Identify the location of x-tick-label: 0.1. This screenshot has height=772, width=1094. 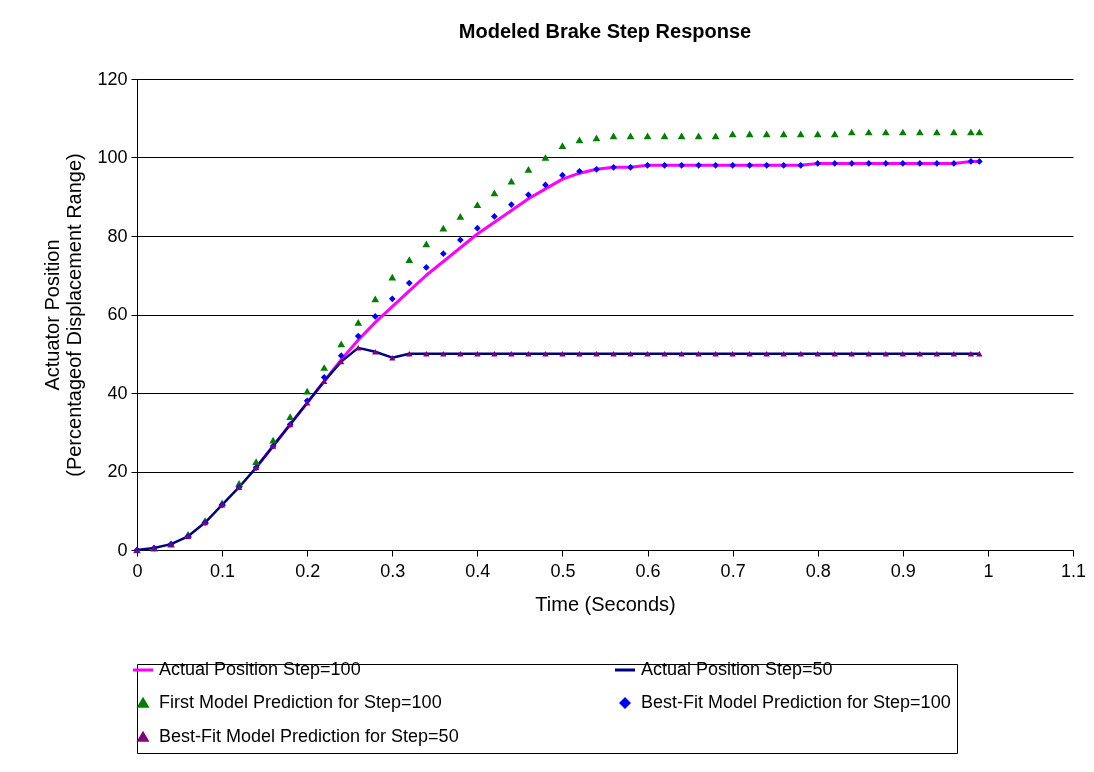
(223, 570).